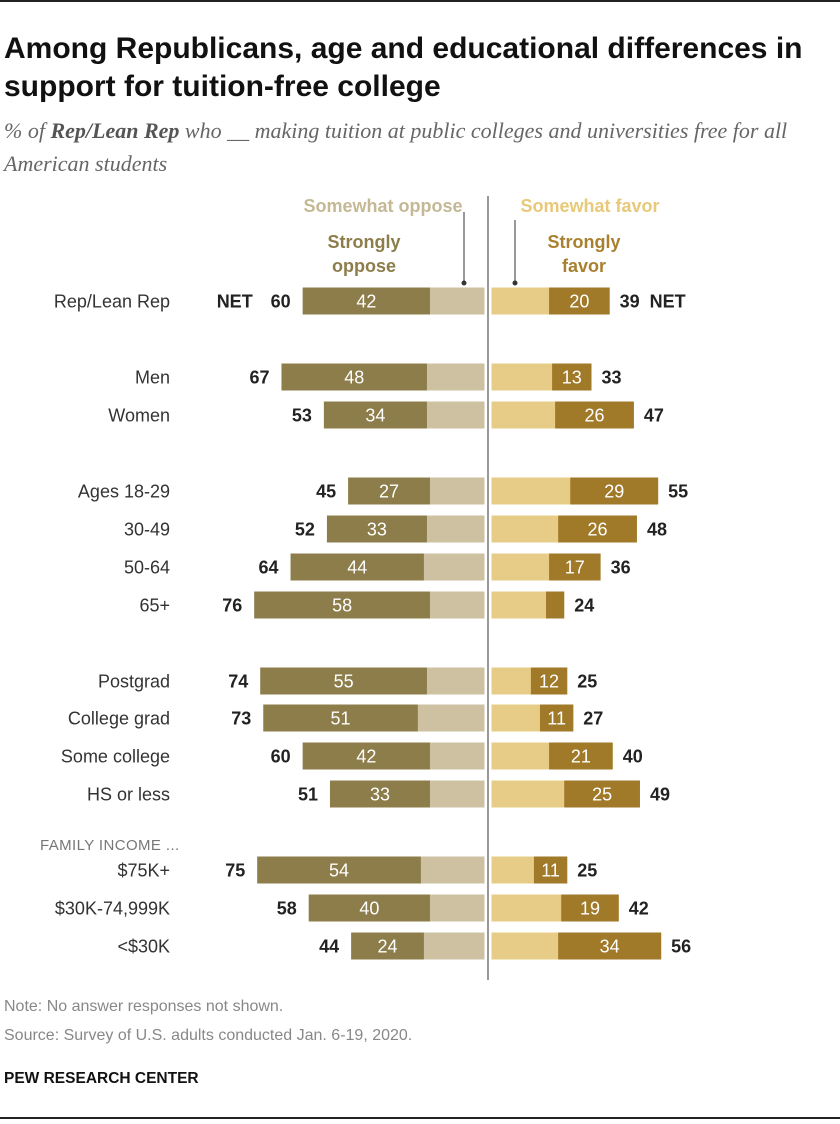  I want to click on net-oppose-value: 44, so click(329, 947).